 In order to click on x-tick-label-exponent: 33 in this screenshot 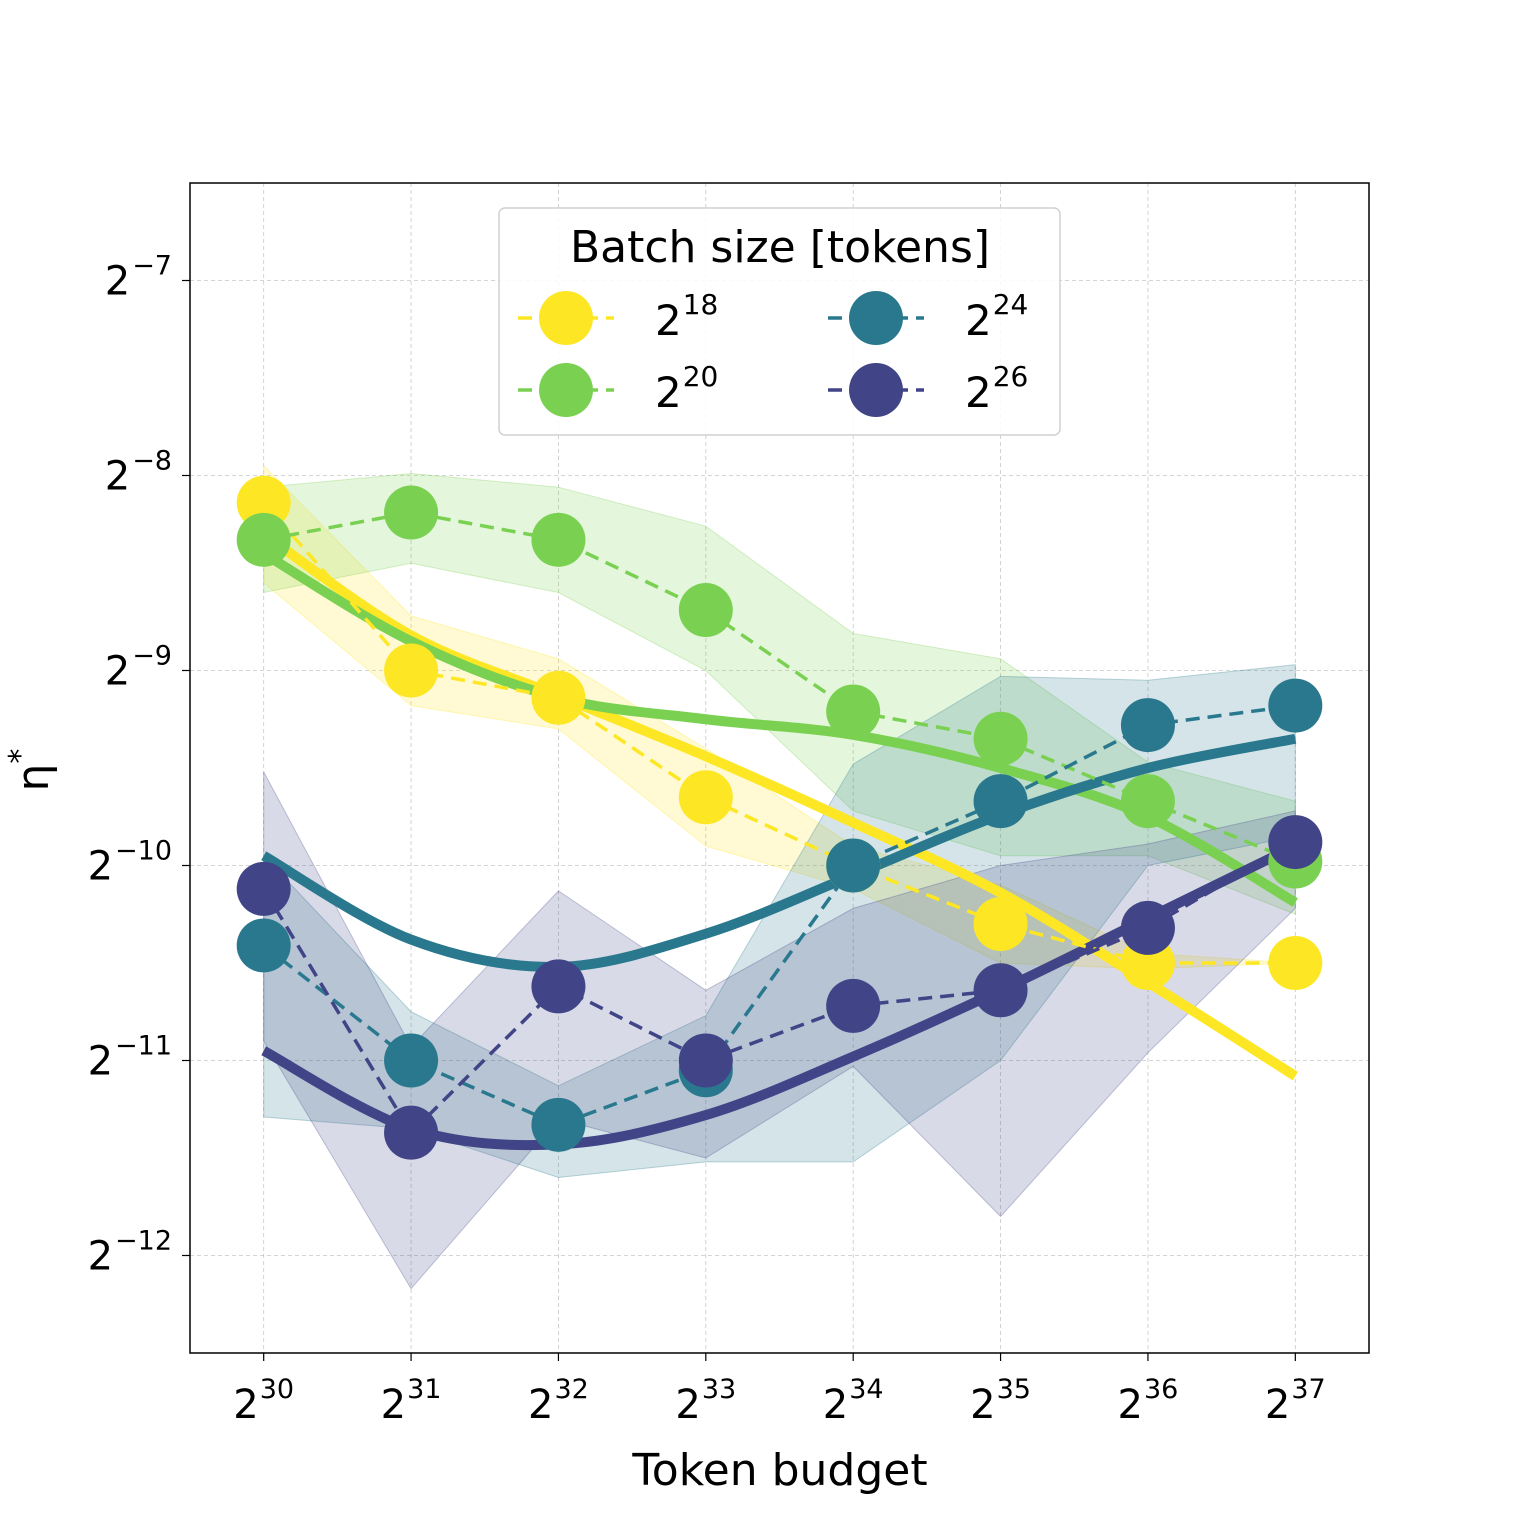, I will do `click(719, 1389)`.